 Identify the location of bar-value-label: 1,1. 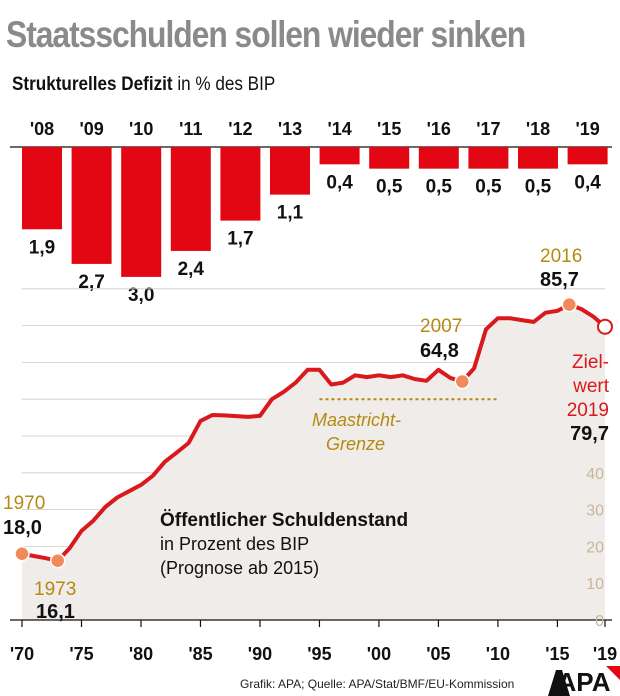
(290, 213).